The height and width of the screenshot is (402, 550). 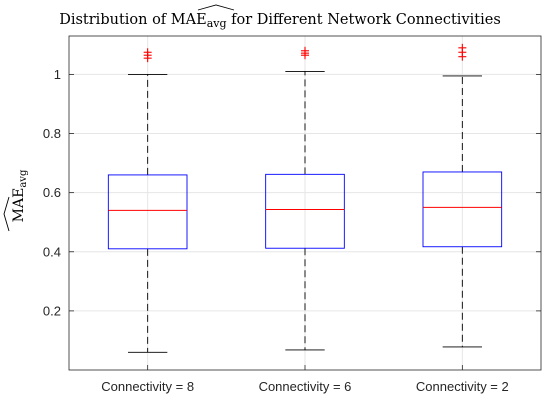 What do you see at coordinates (115, 20) in the screenshot?
I see `chart-title-prefix: Distribution of` at bounding box center [115, 20].